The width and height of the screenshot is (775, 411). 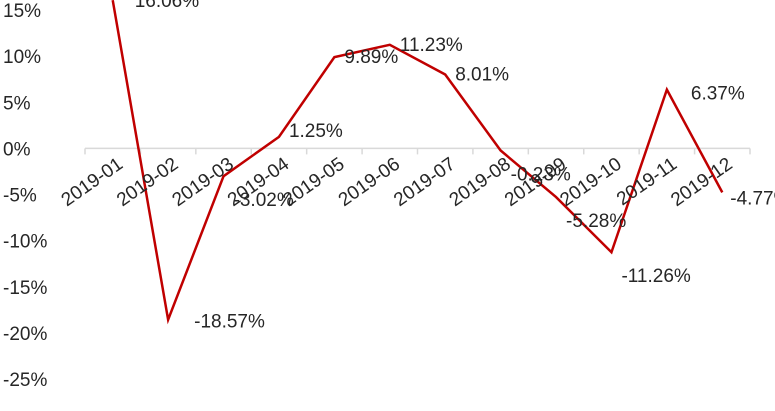 What do you see at coordinates (655, 276) in the screenshot?
I see `data-label: -11.26%` at bounding box center [655, 276].